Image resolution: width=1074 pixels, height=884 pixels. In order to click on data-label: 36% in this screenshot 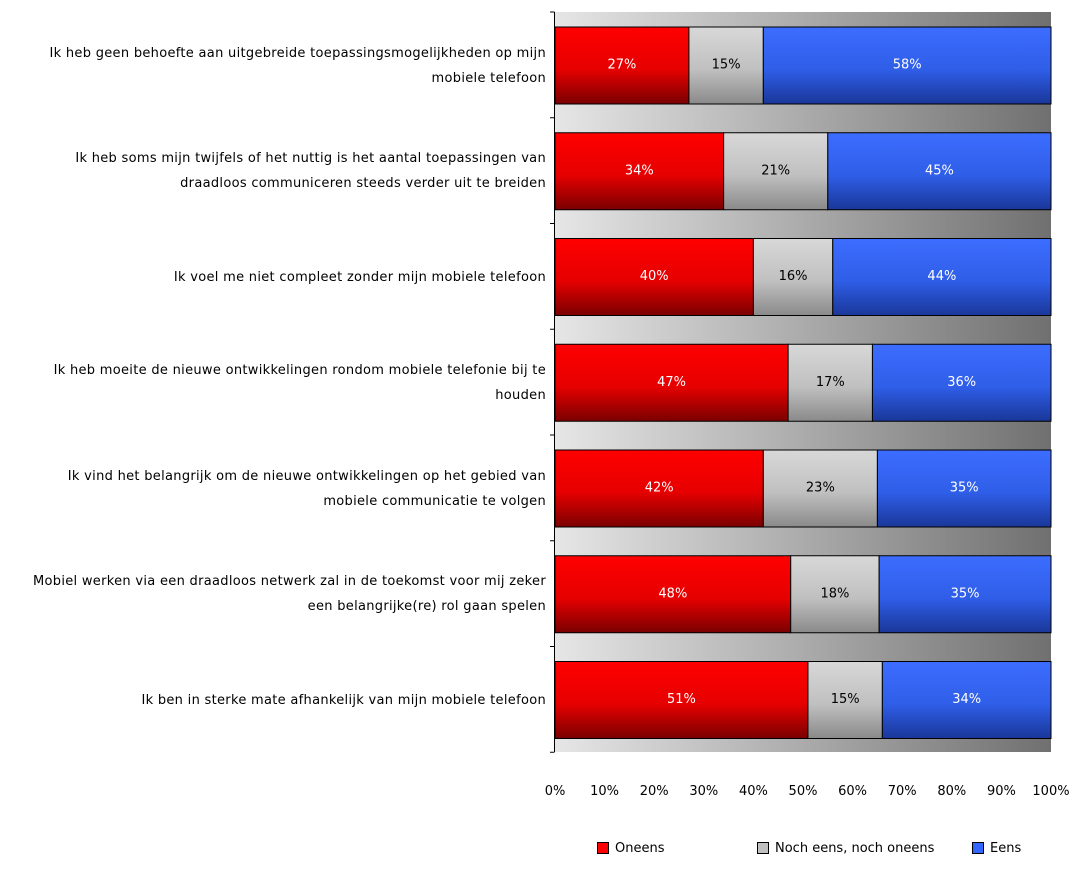, I will do `click(961, 382)`.